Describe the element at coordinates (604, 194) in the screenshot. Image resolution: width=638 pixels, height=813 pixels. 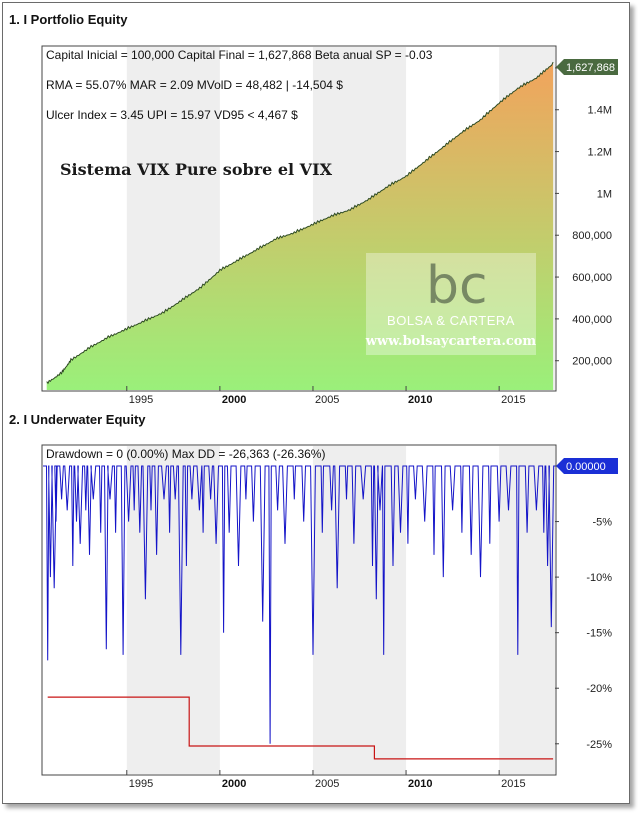
I see `y-tick-label: 1M` at that location.